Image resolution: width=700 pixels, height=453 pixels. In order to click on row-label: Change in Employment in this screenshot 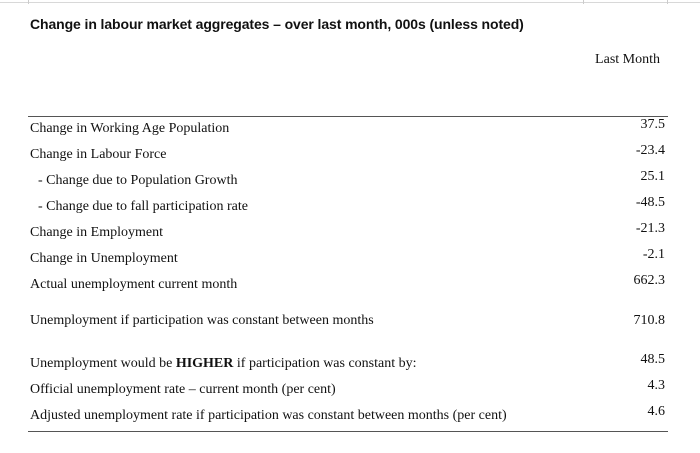, I will do `click(96, 232)`.